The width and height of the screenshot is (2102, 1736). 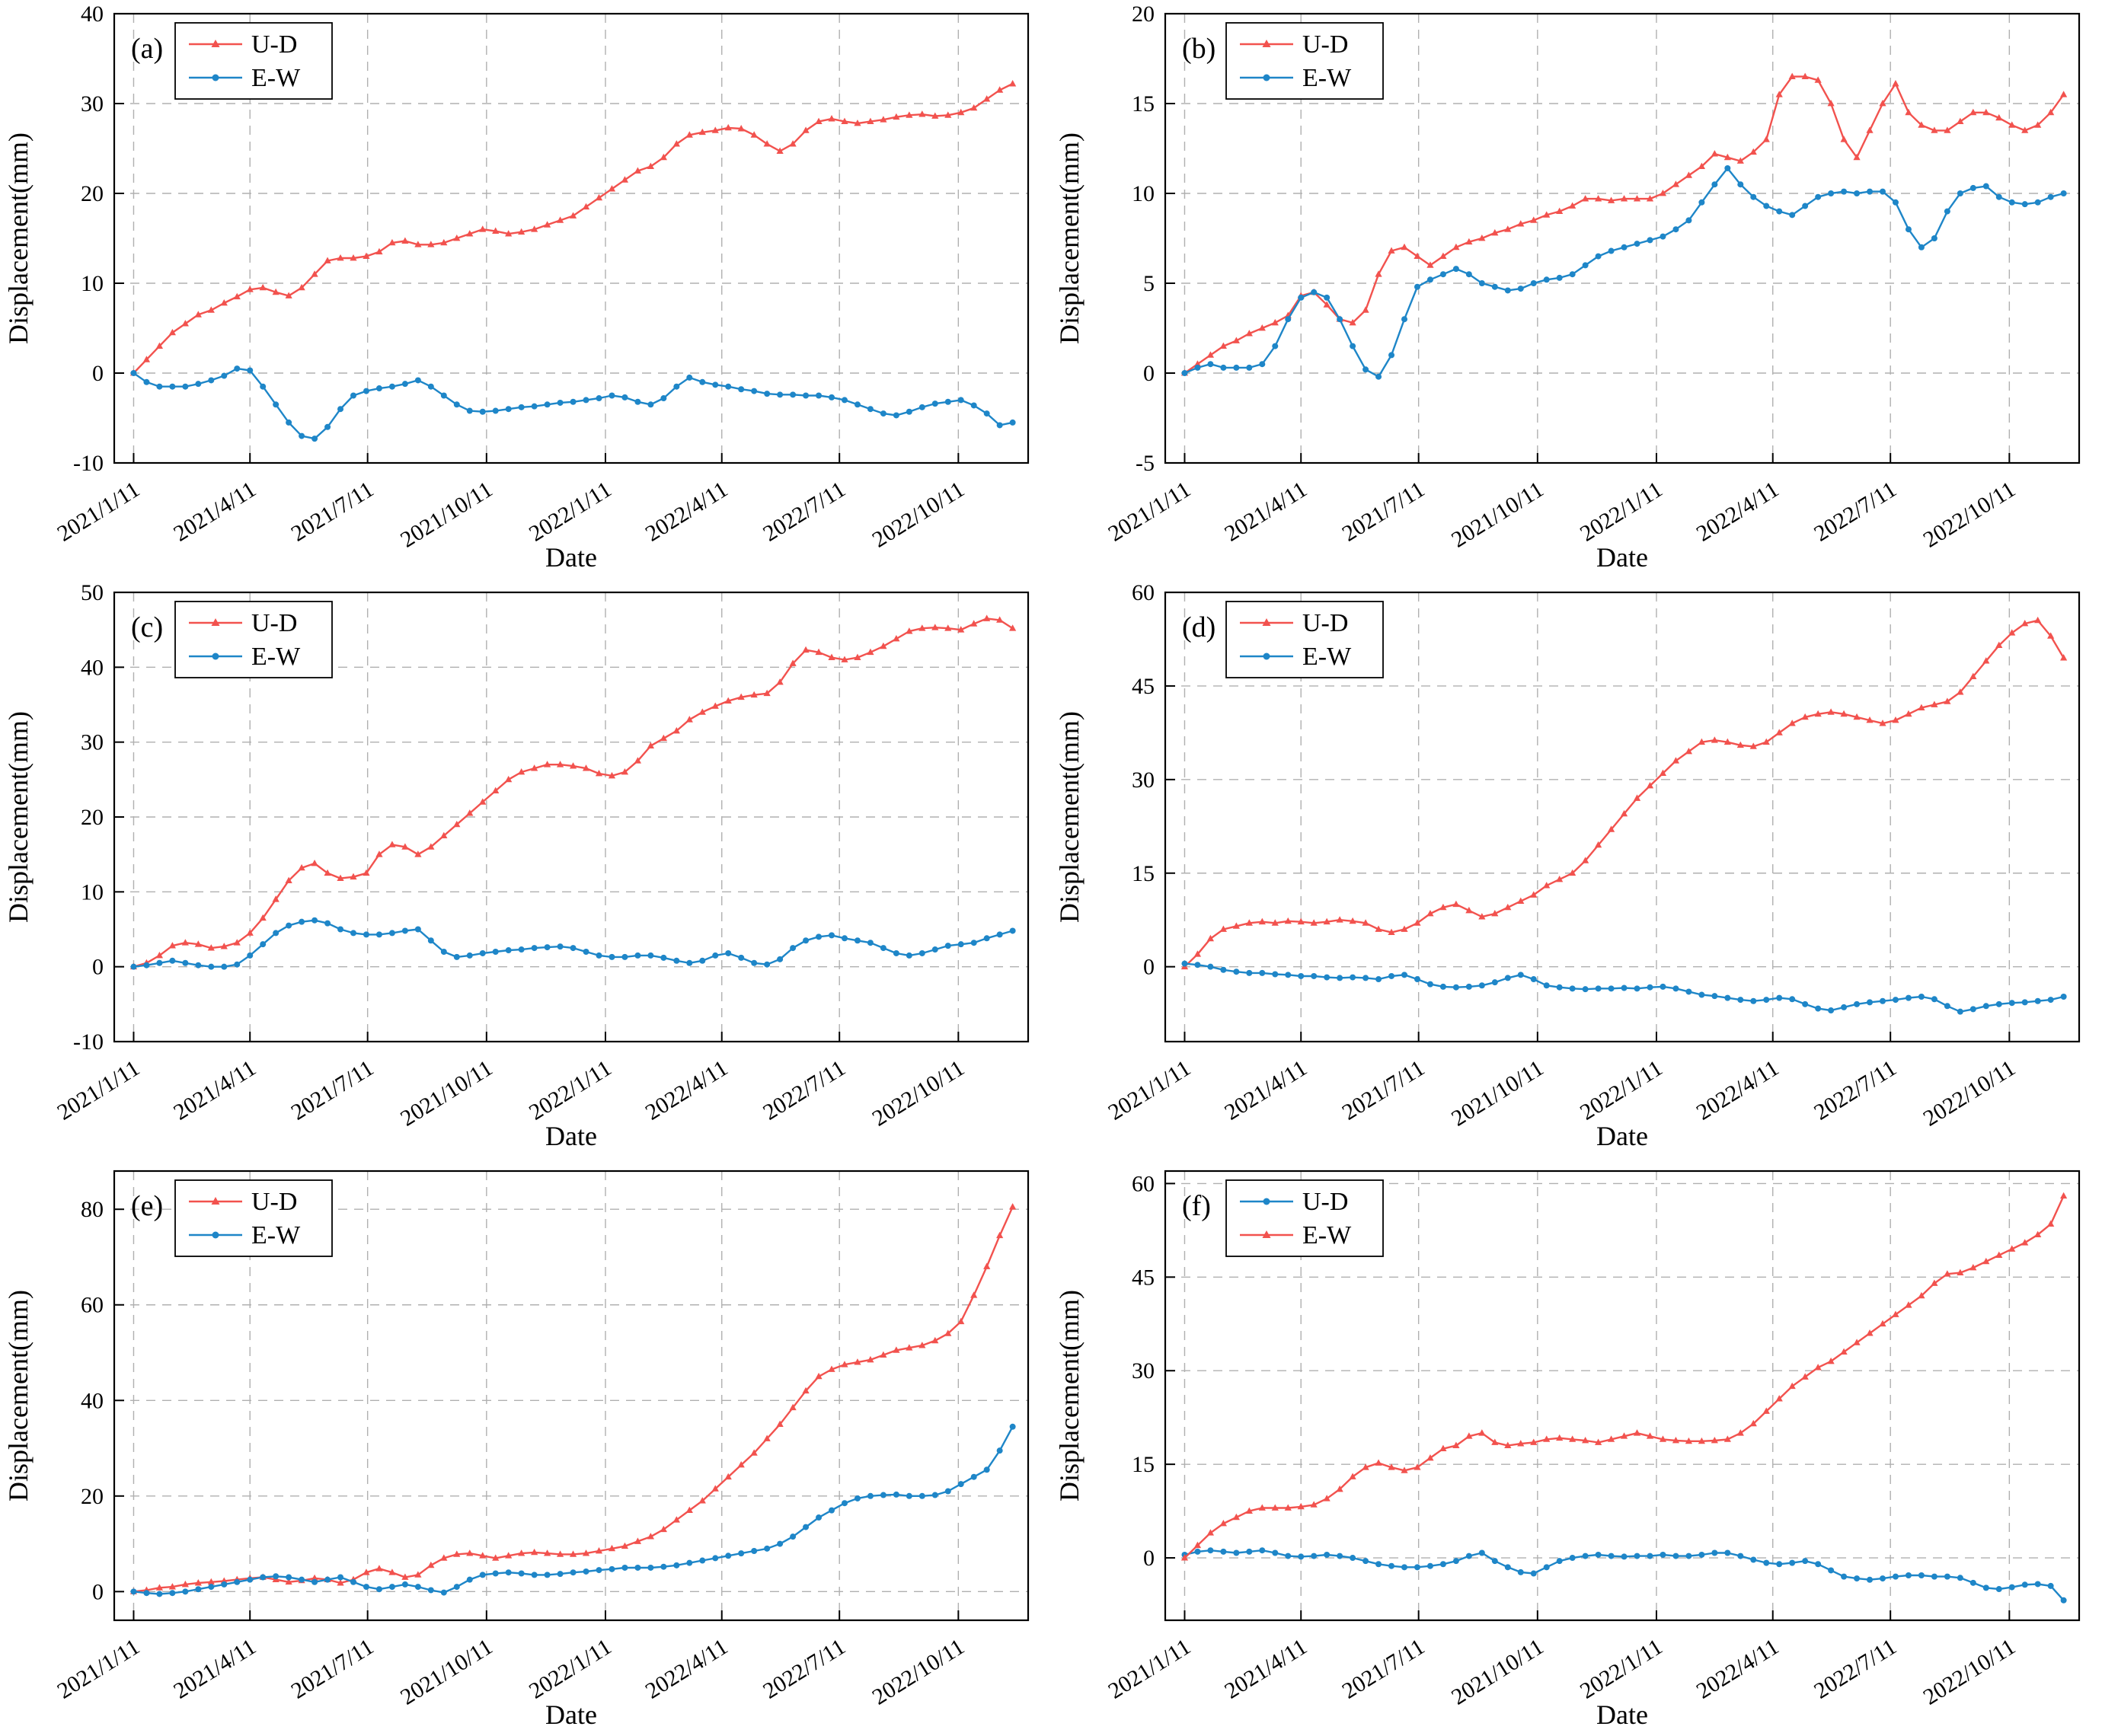 What do you see at coordinates (1266, 43) in the screenshot?
I see `legend-triangle-marker` at bounding box center [1266, 43].